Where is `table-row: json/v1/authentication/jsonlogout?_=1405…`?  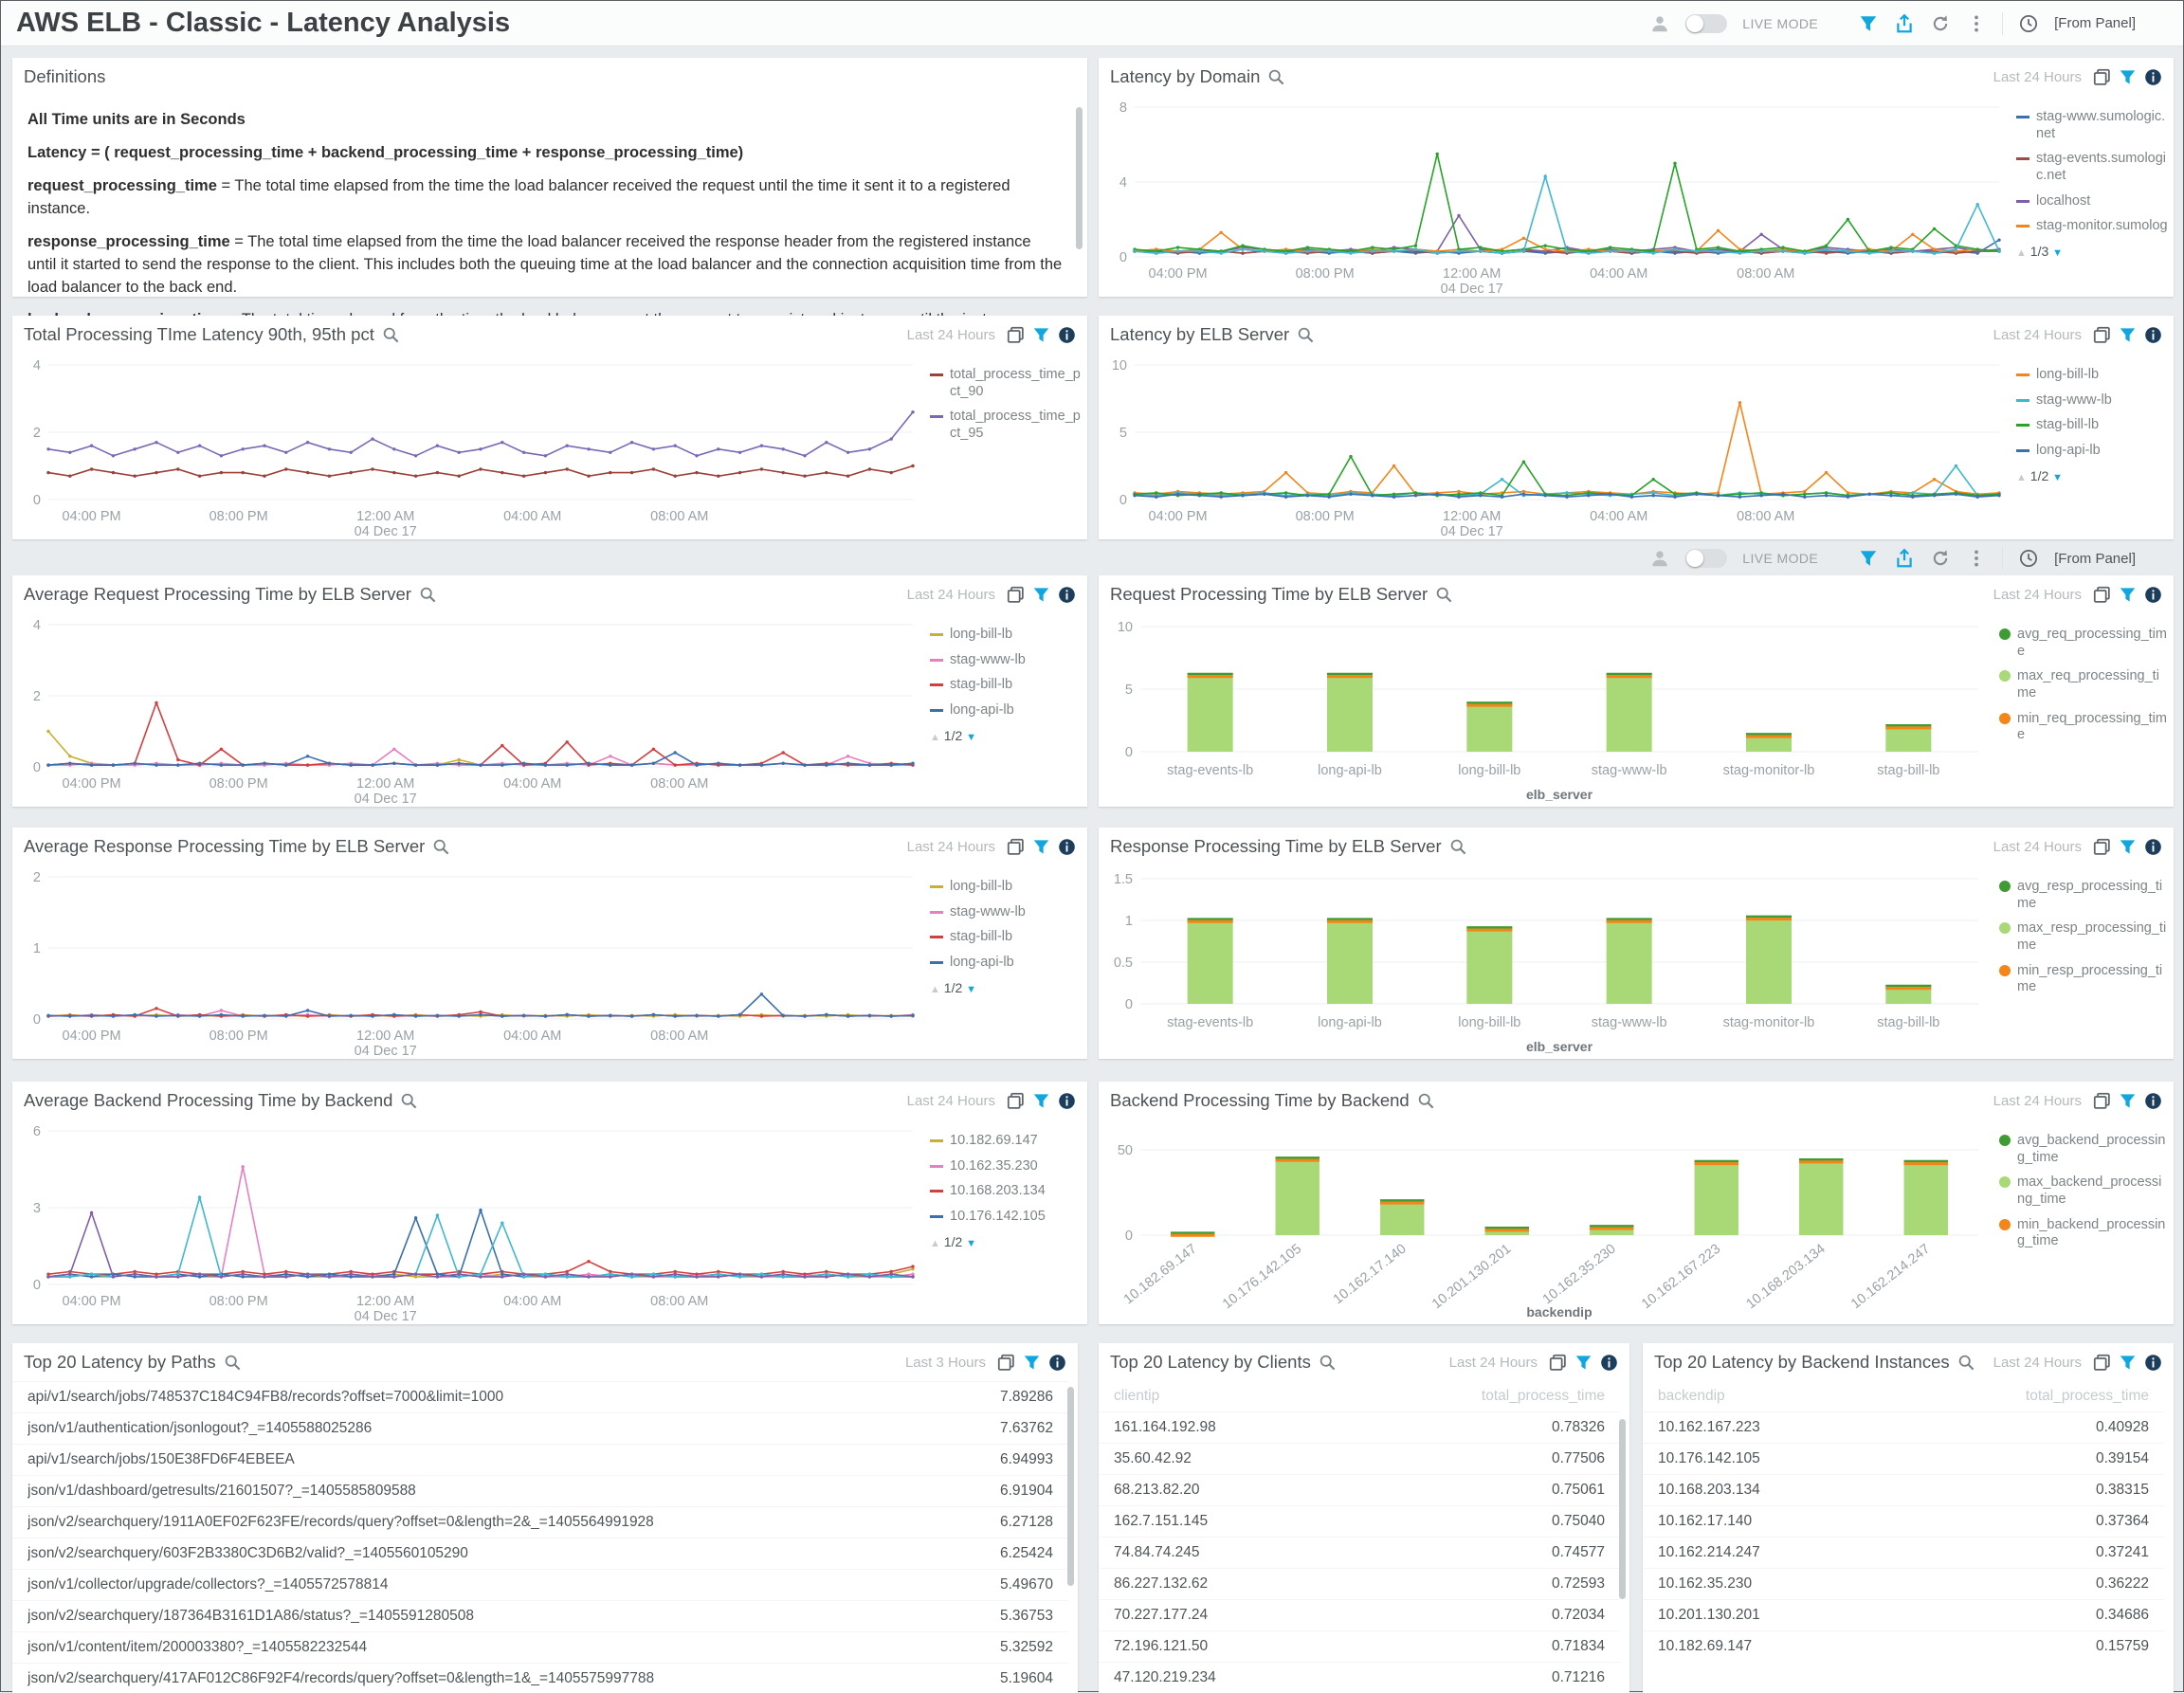
table-row: json/v1/authentication/jsonlogout?_=1405… is located at coordinates (540, 1428).